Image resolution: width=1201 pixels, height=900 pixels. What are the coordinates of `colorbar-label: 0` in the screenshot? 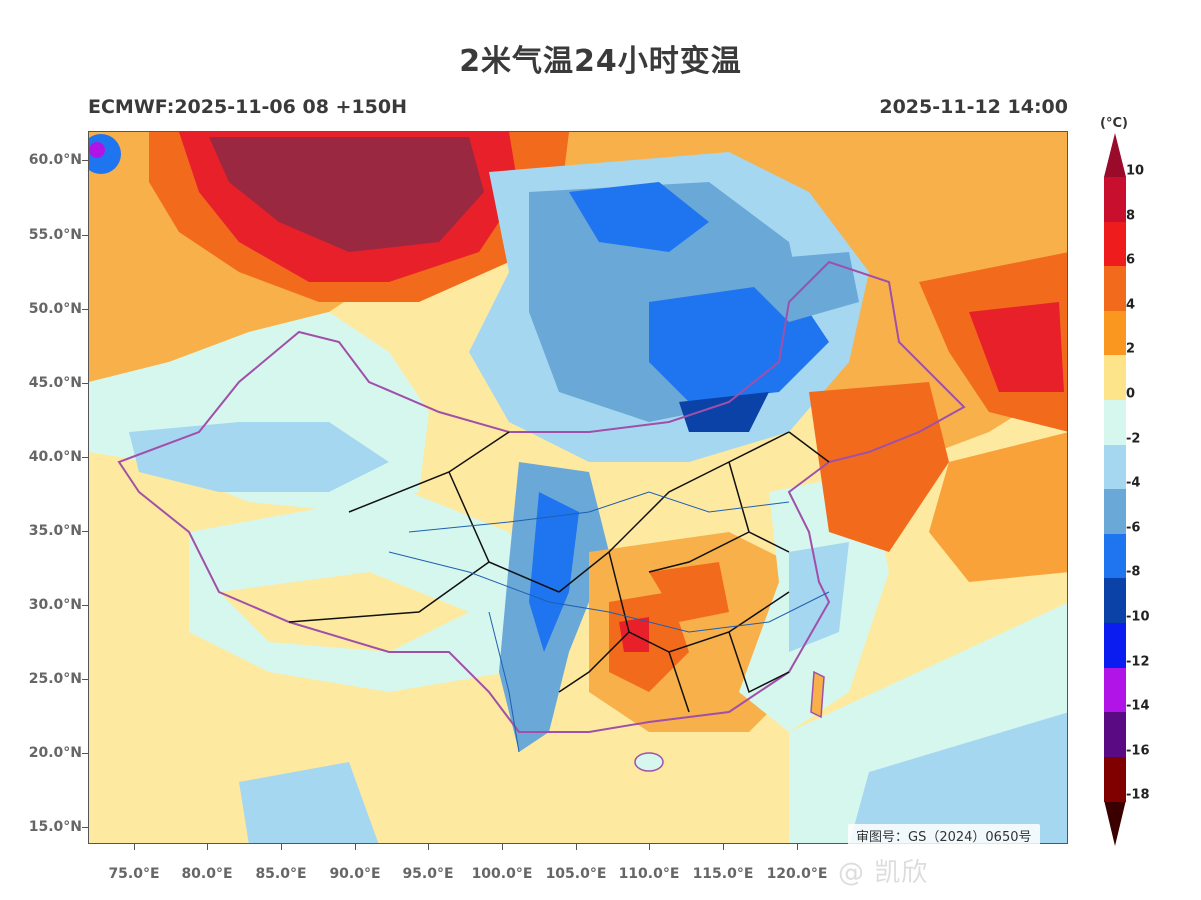 It's located at (1131, 394).